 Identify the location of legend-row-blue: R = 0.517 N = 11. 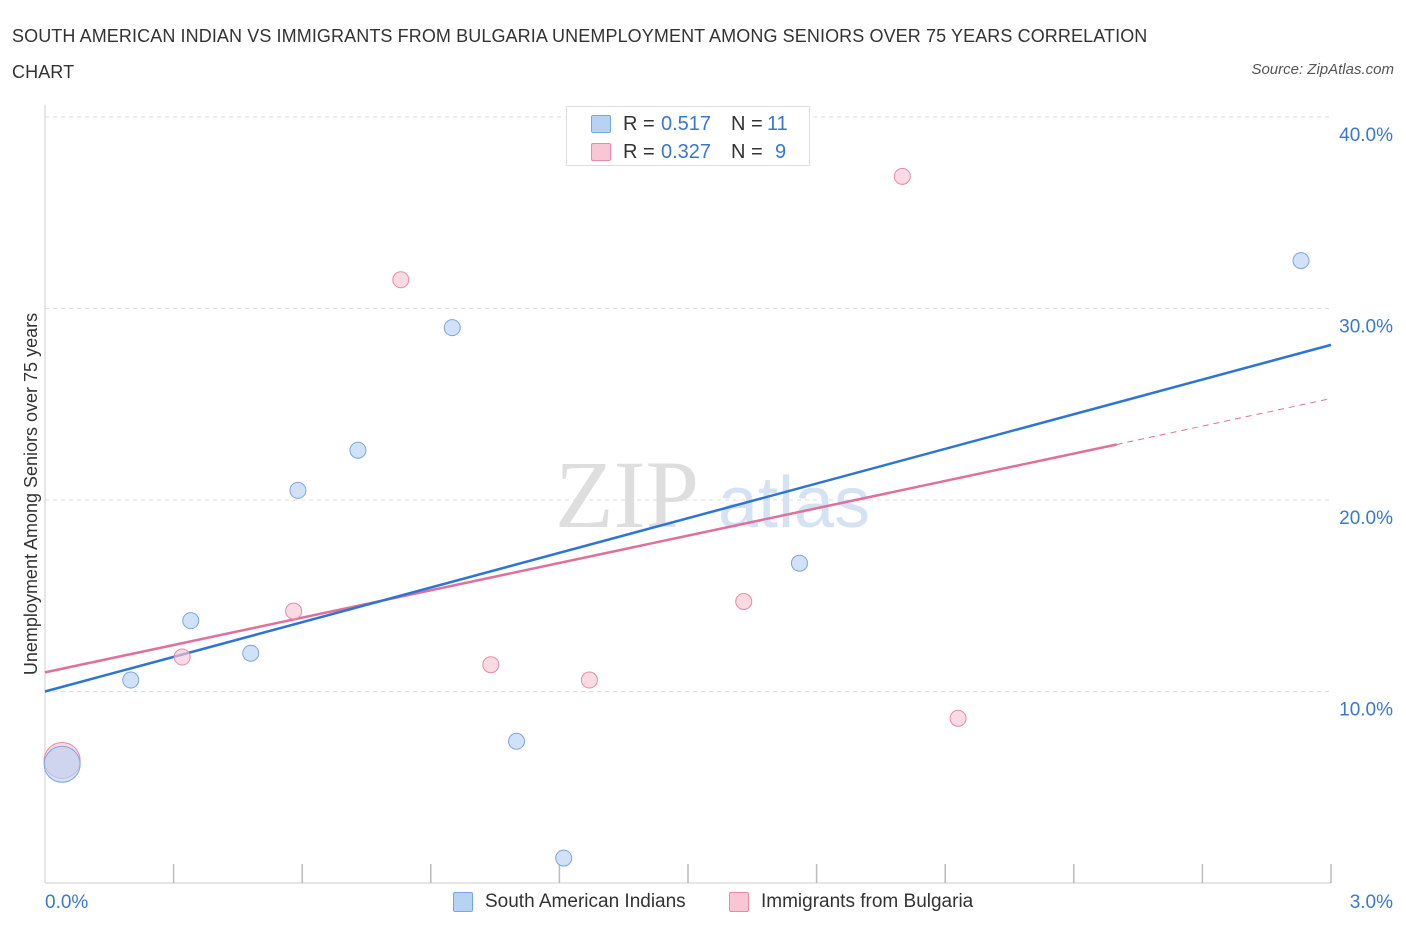
(689, 124).